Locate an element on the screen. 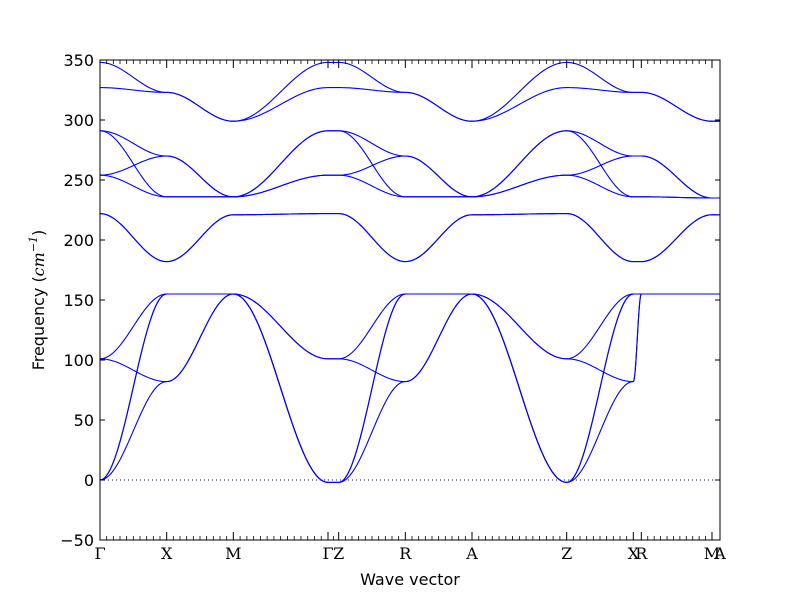  y-axis-title-prefix: Frequency ( is located at coordinates (38, 323).